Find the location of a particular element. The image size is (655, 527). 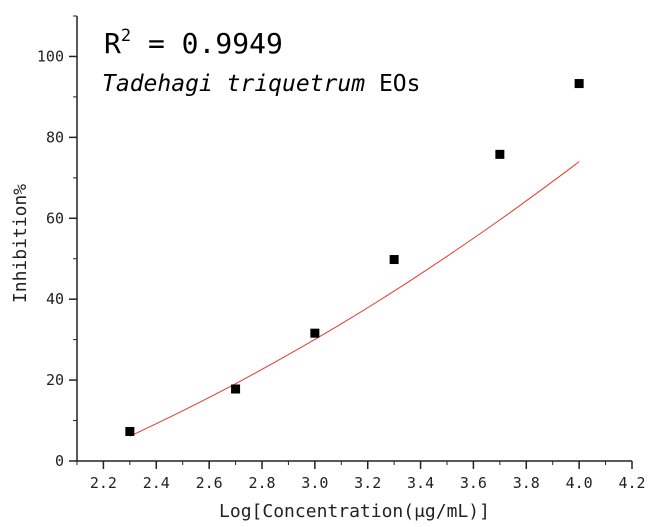

y-tick-label: 100 is located at coordinates (50, 56).